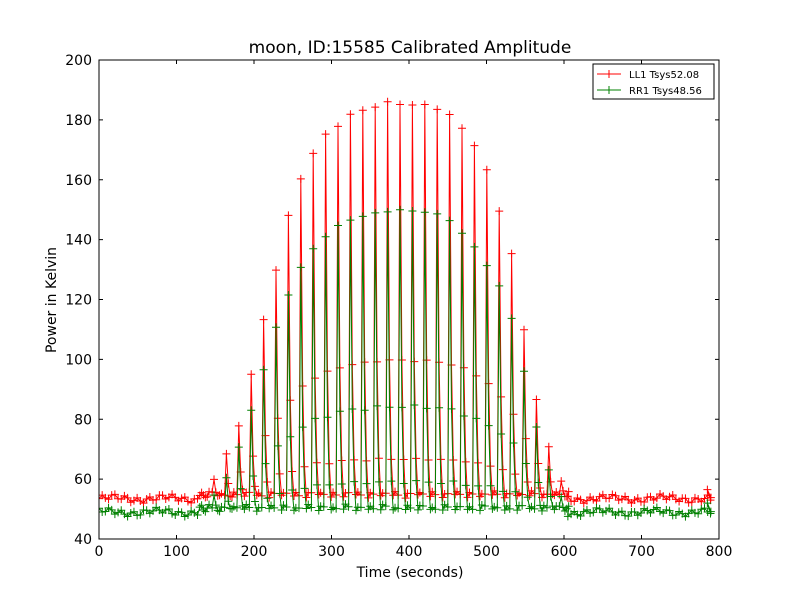 The width and height of the screenshot is (800, 604). What do you see at coordinates (609, 74) in the screenshot?
I see `legend-marker` at bounding box center [609, 74].